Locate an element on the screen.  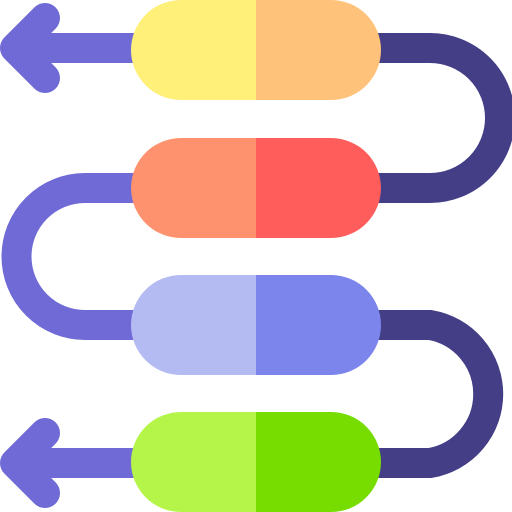
pill-4-right-half is located at coordinates (318, 462).